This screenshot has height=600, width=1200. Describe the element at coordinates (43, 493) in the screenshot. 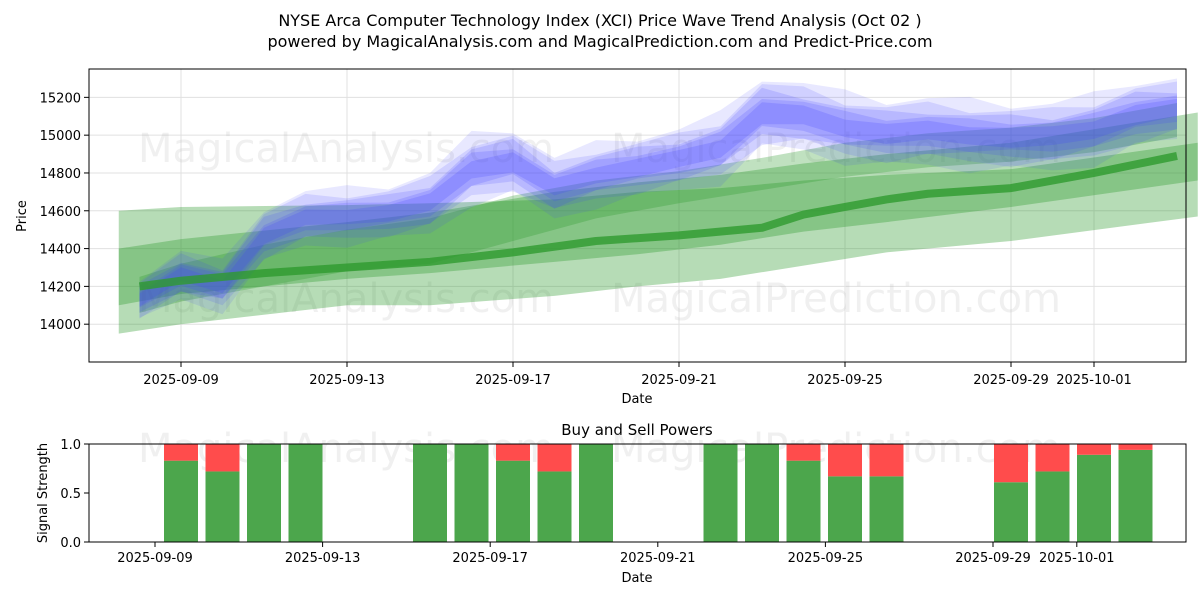

I see `signal-y-axis-label: Signal Strength` at that location.